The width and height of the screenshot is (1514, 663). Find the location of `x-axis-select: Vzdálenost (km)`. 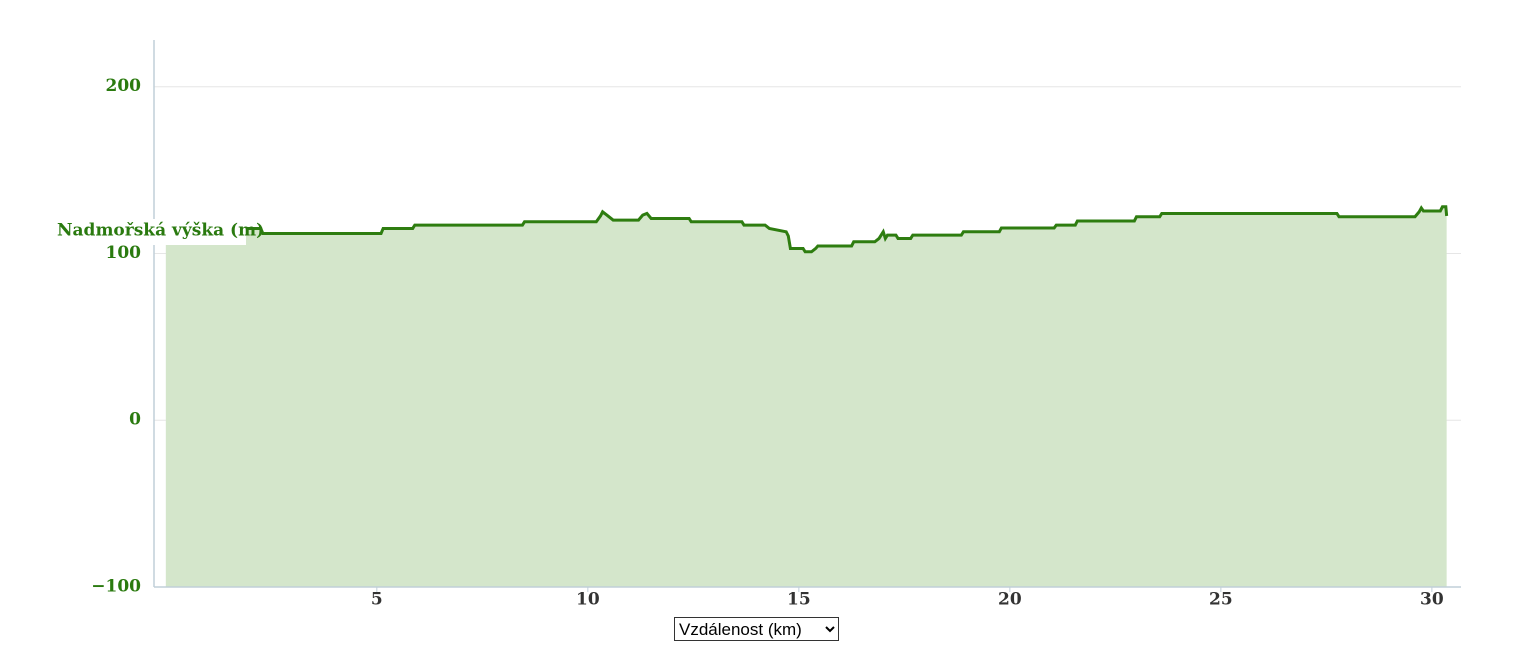

x-axis-select: Vzdálenost (km) is located at coordinates (756, 629).